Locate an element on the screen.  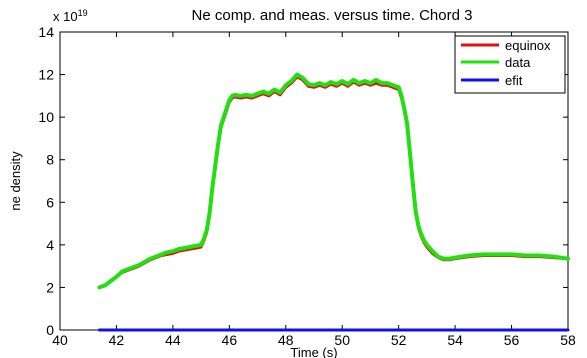
x-tick-label: 52 is located at coordinates (399, 340).